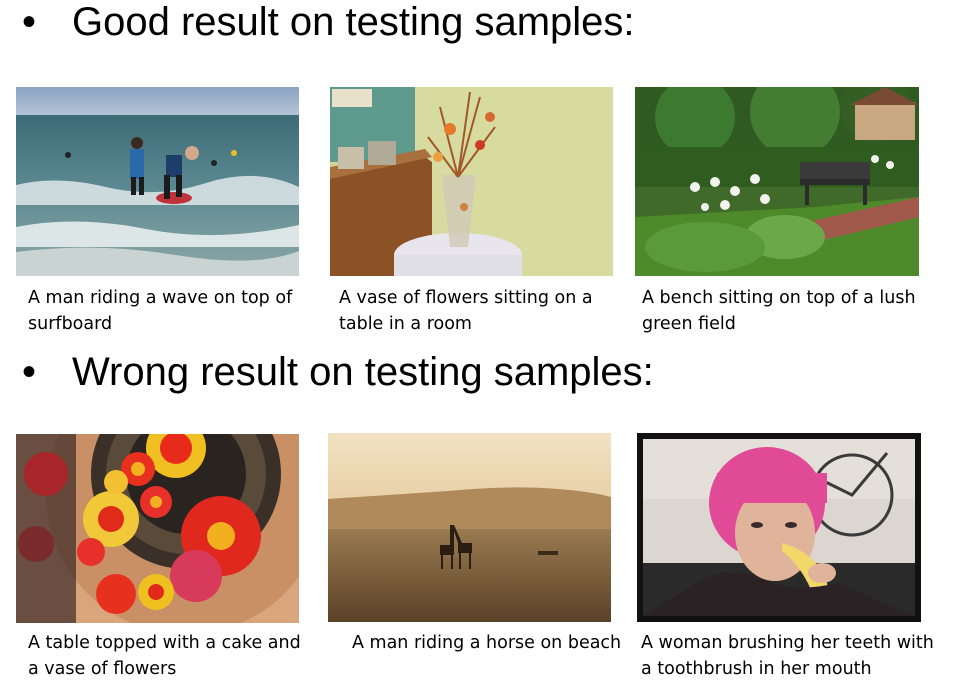  I want to click on caption-line: A woman brushing her teeth with, so click(787, 643).